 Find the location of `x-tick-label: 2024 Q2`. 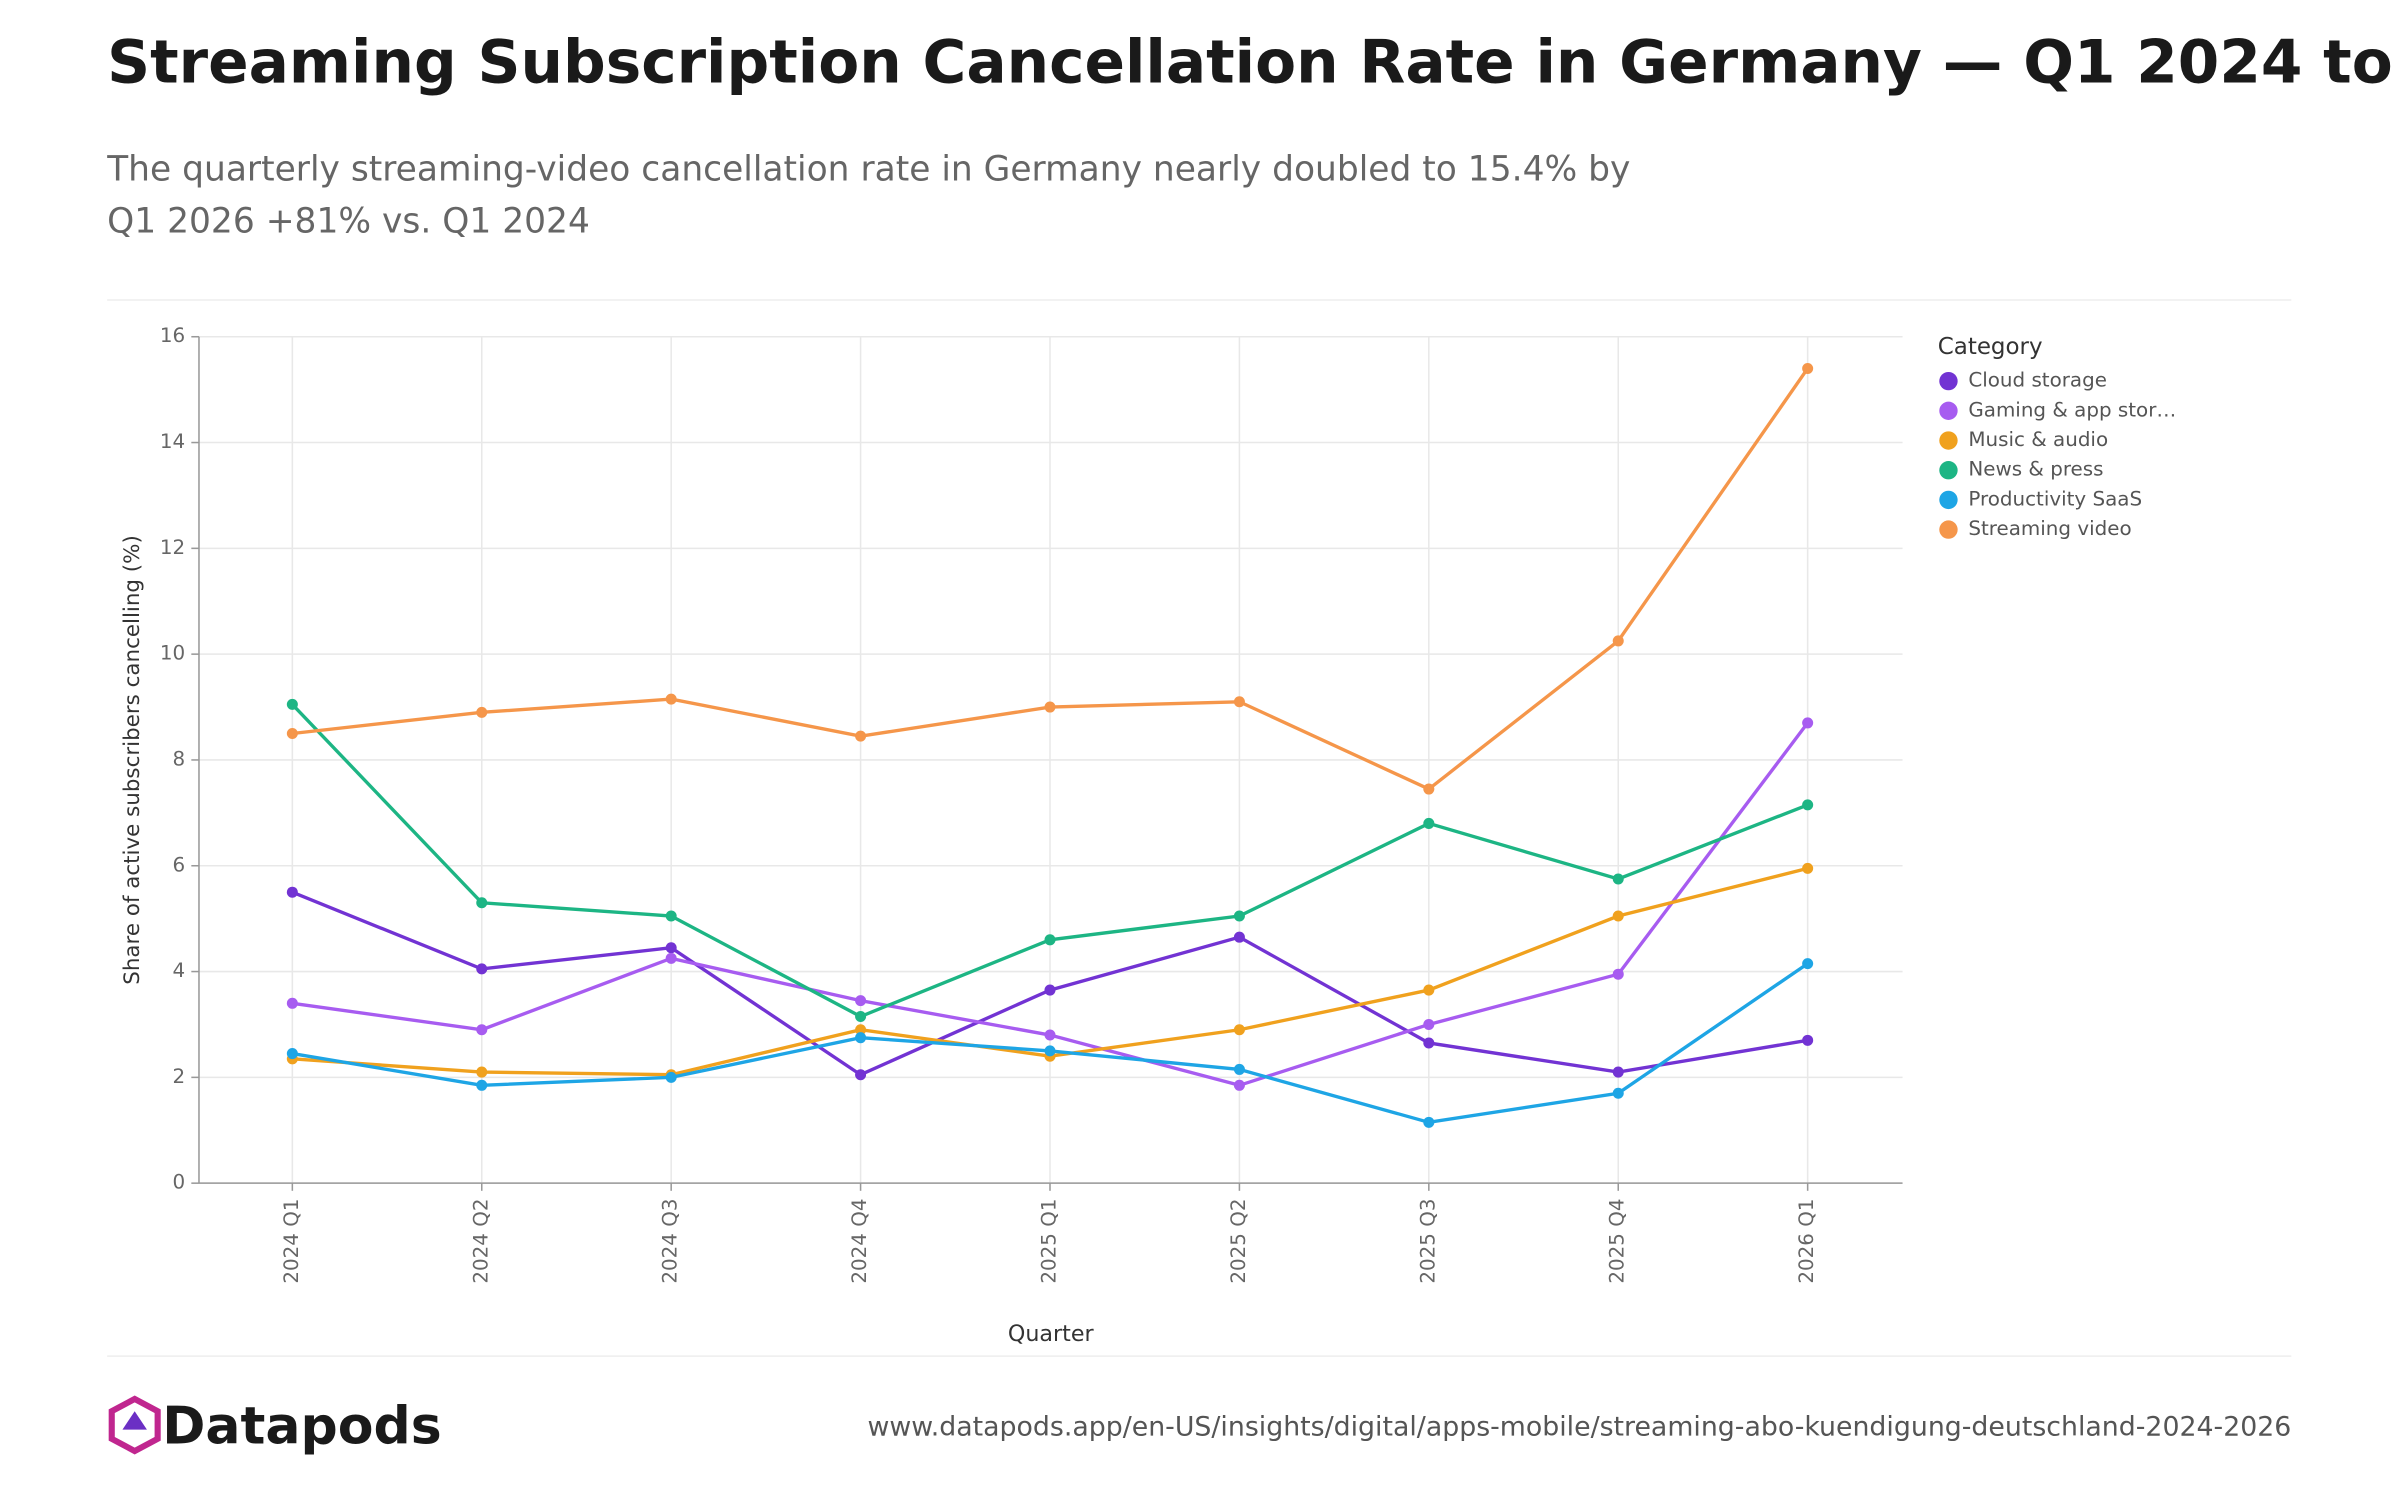

x-tick-label: 2024 Q2 is located at coordinates (480, 1240).